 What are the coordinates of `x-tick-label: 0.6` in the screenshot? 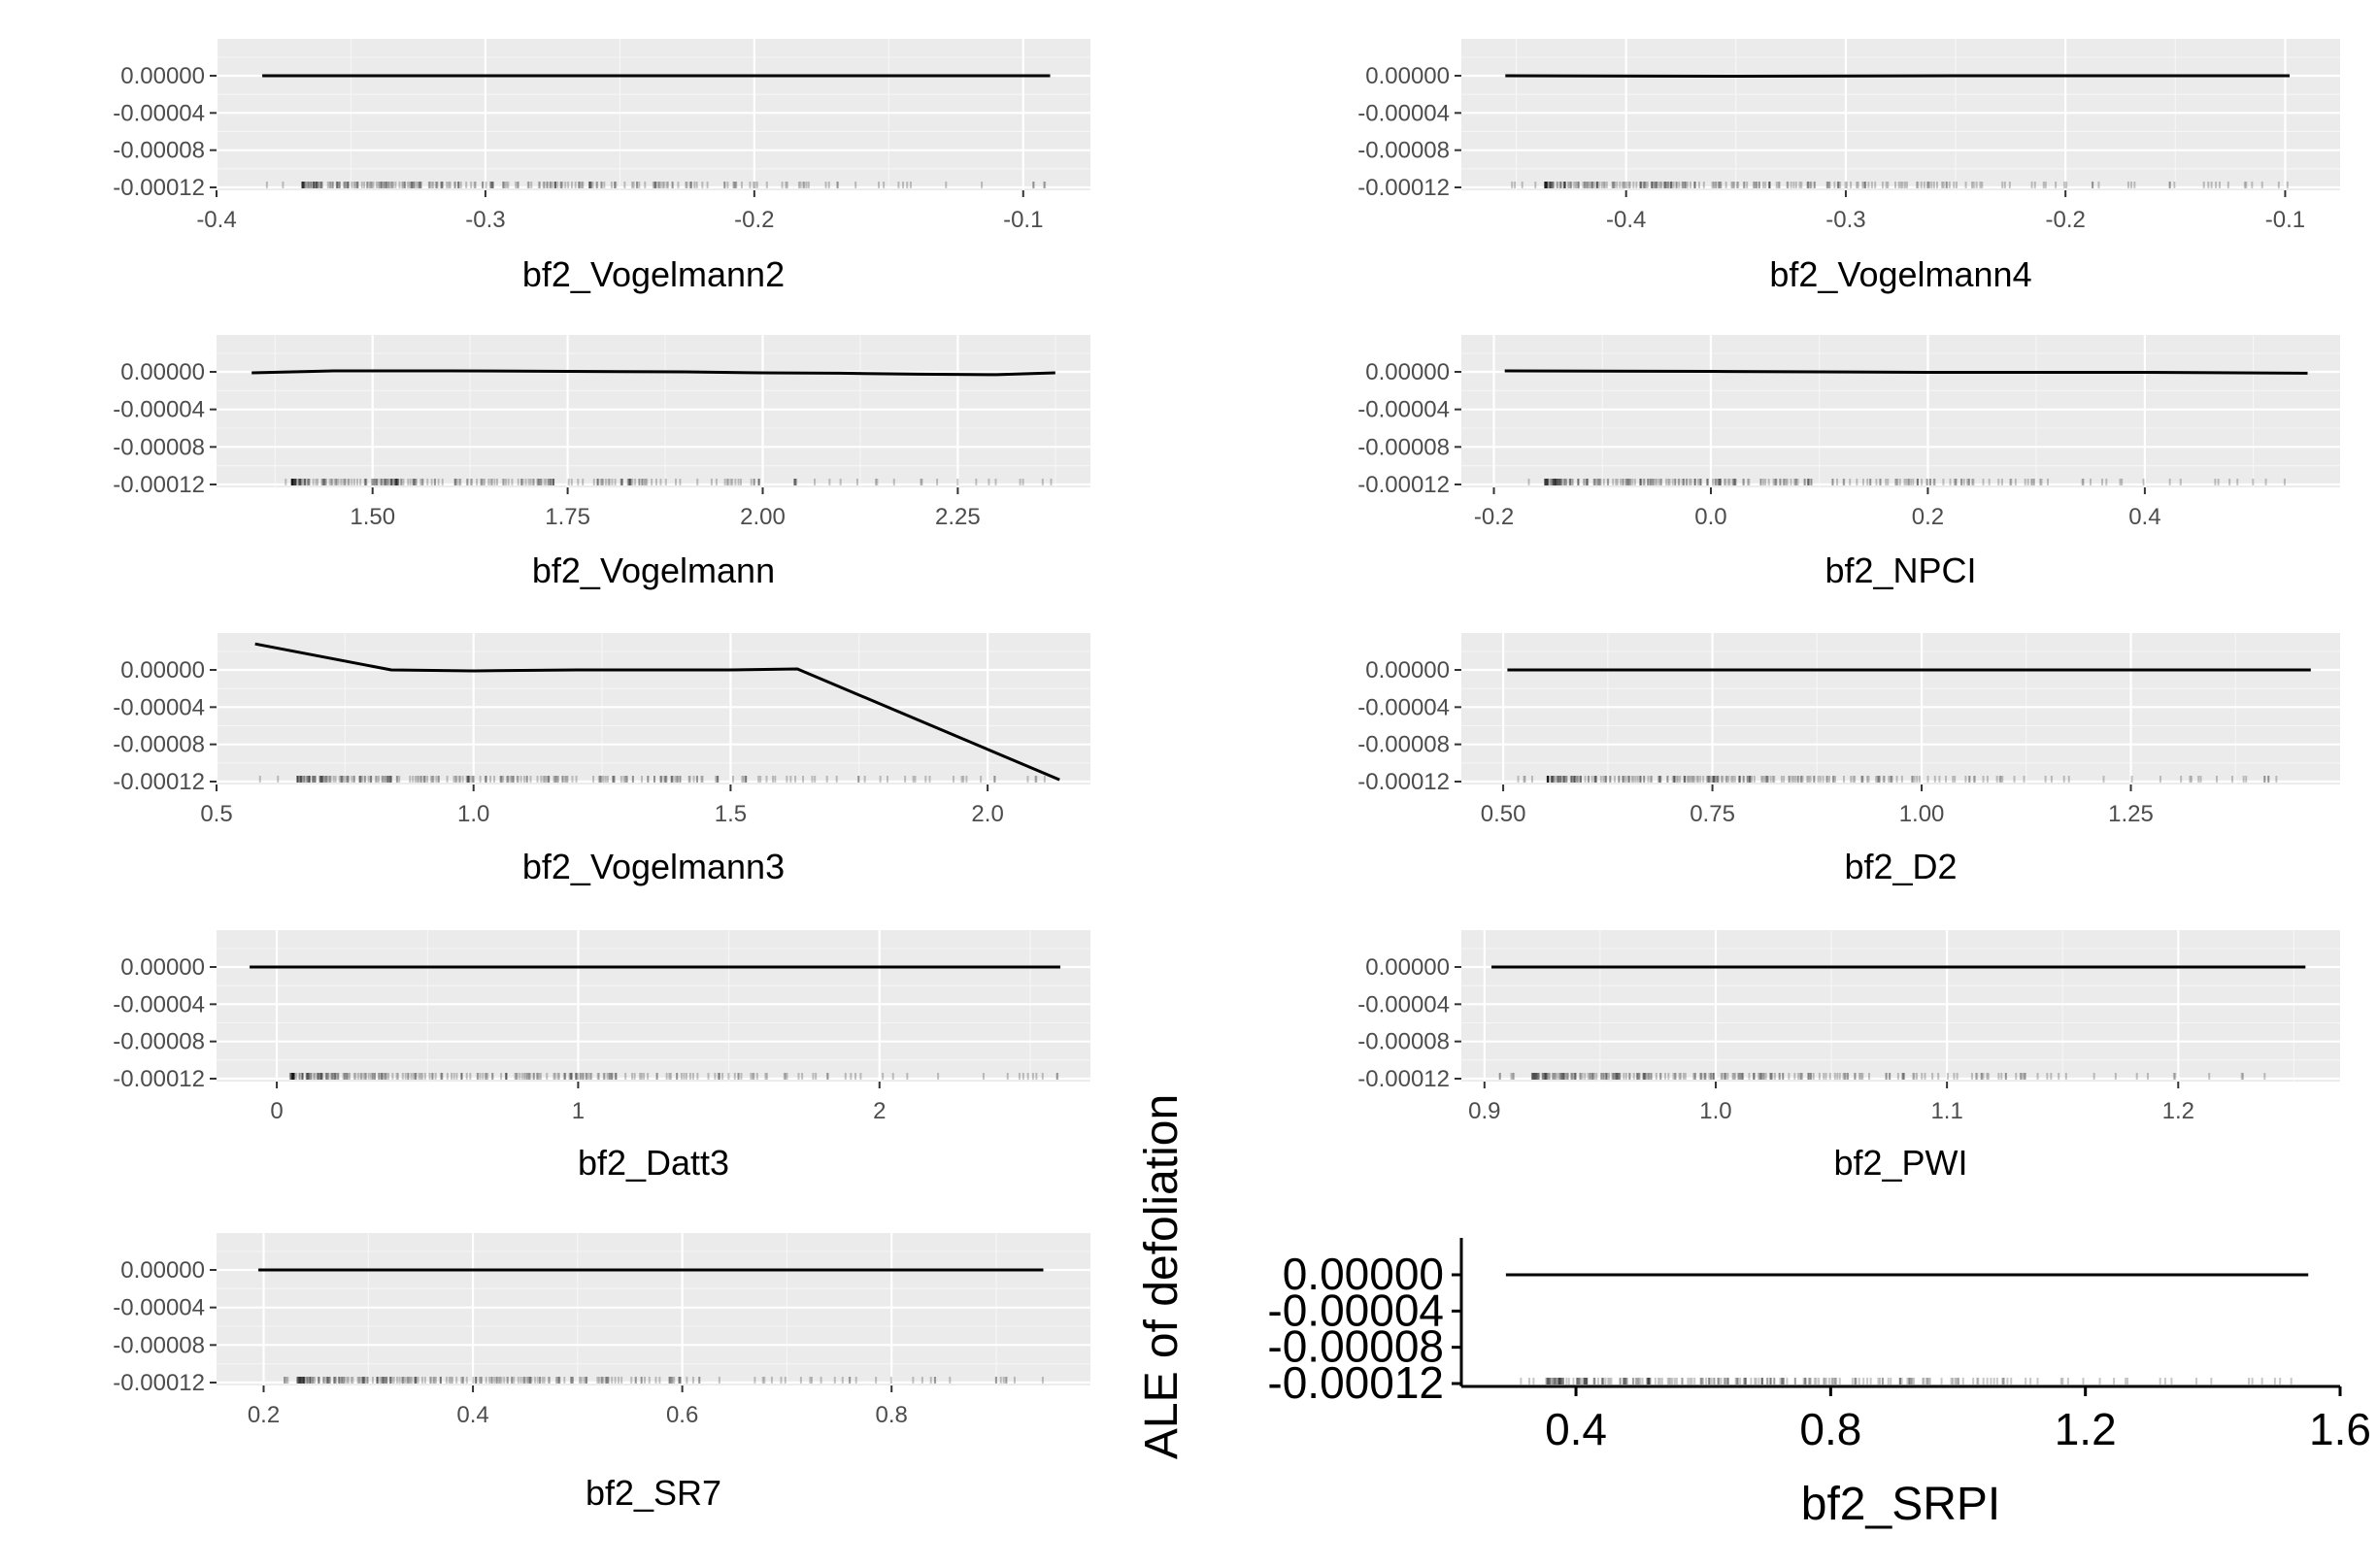 It's located at (682, 1415).